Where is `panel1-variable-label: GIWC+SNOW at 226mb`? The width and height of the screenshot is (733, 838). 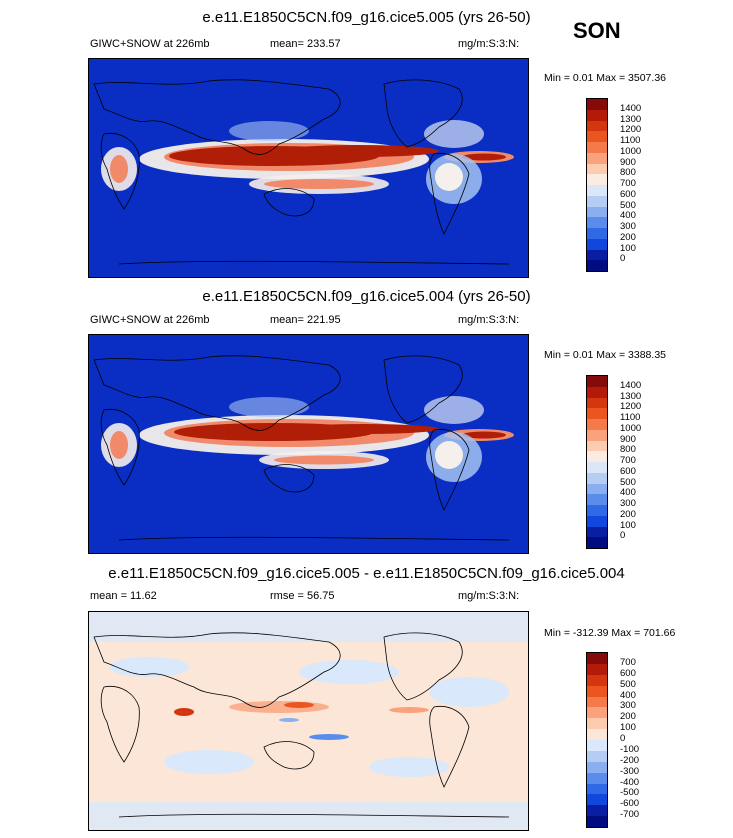
panel1-variable-label: GIWC+SNOW at 226mb is located at coordinates (150, 44).